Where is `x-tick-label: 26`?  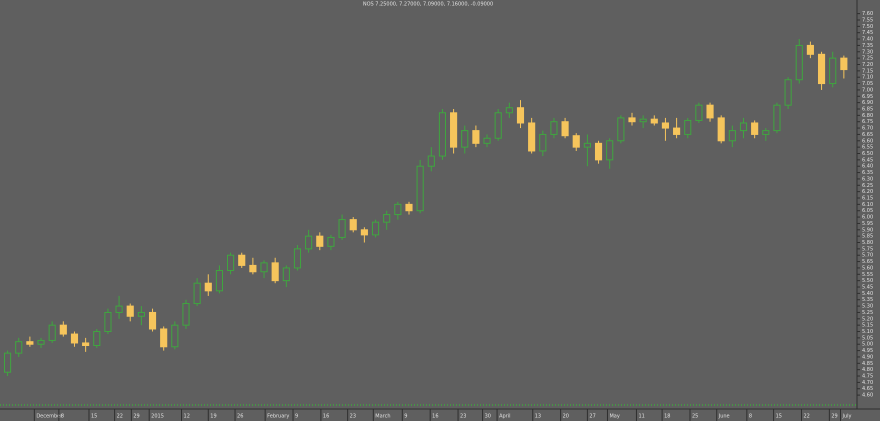 x-tick-label: 26 is located at coordinates (240, 417).